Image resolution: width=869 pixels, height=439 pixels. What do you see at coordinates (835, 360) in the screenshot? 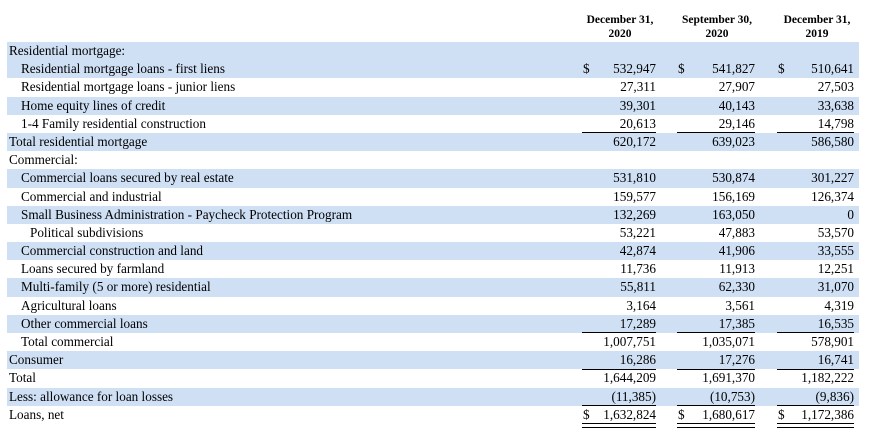
I see `table-cell: 16,741` at bounding box center [835, 360].